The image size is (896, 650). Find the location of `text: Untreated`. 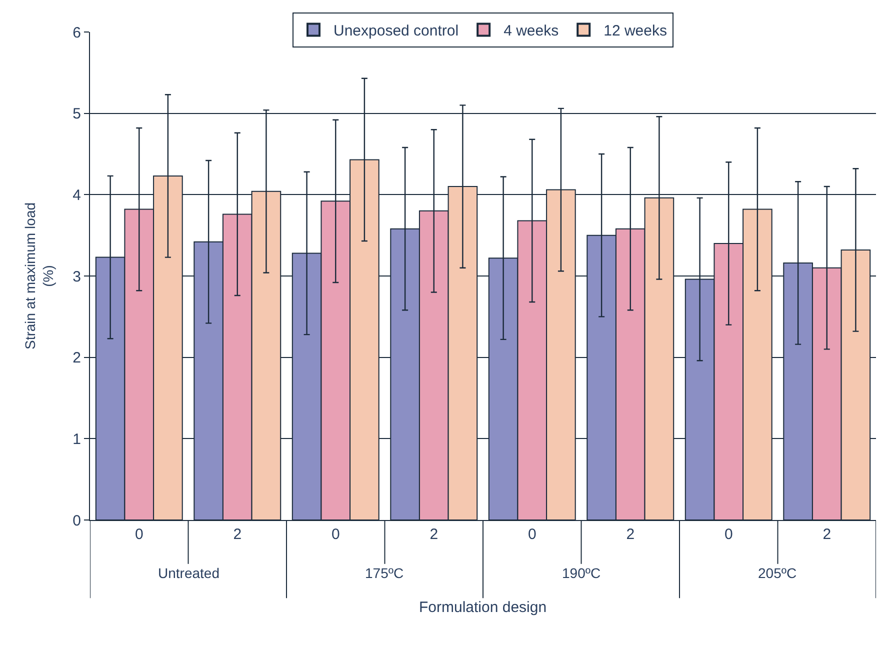

text: Untreated is located at coordinates (189, 573).